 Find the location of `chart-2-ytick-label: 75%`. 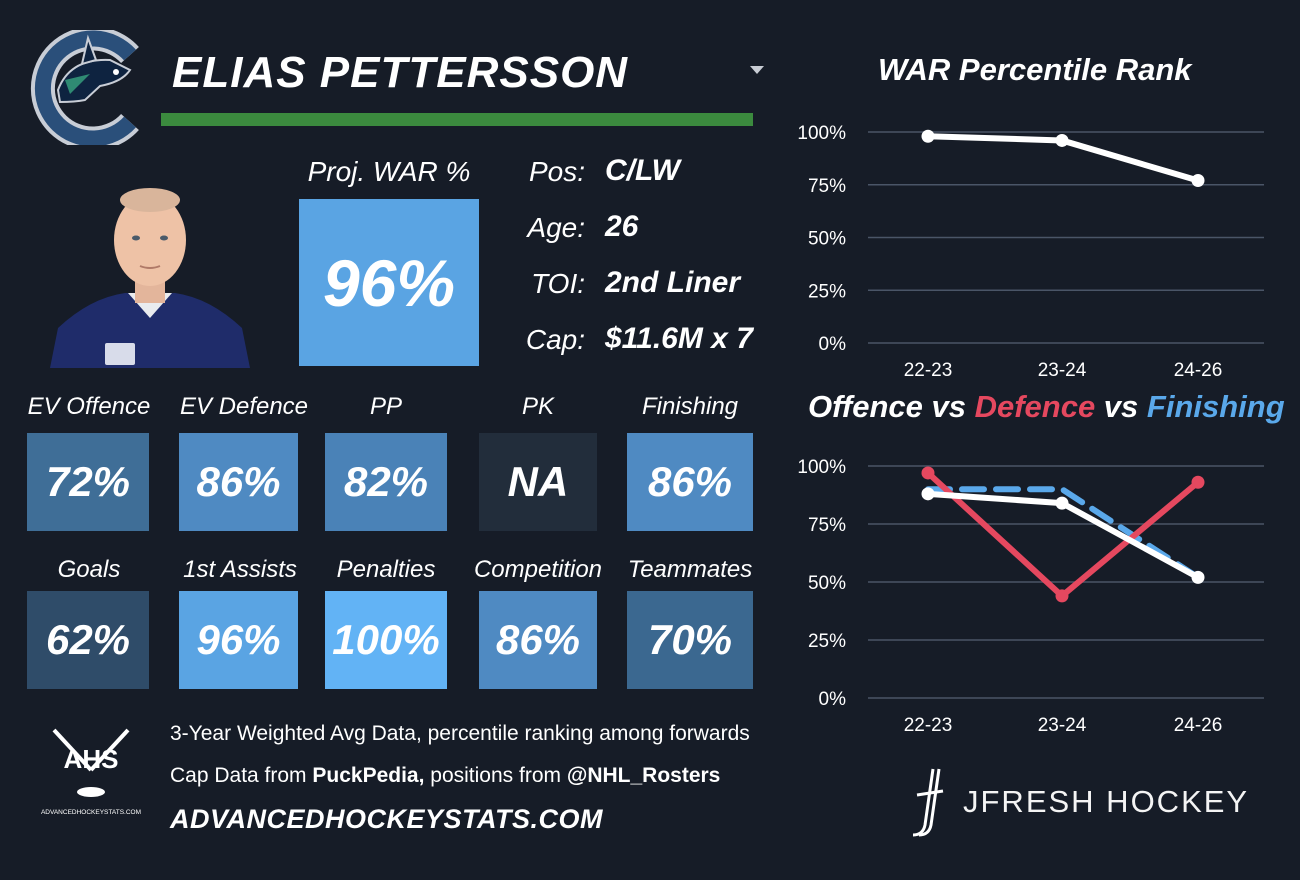

chart-2-ytick-label: 75% is located at coordinates (827, 525).